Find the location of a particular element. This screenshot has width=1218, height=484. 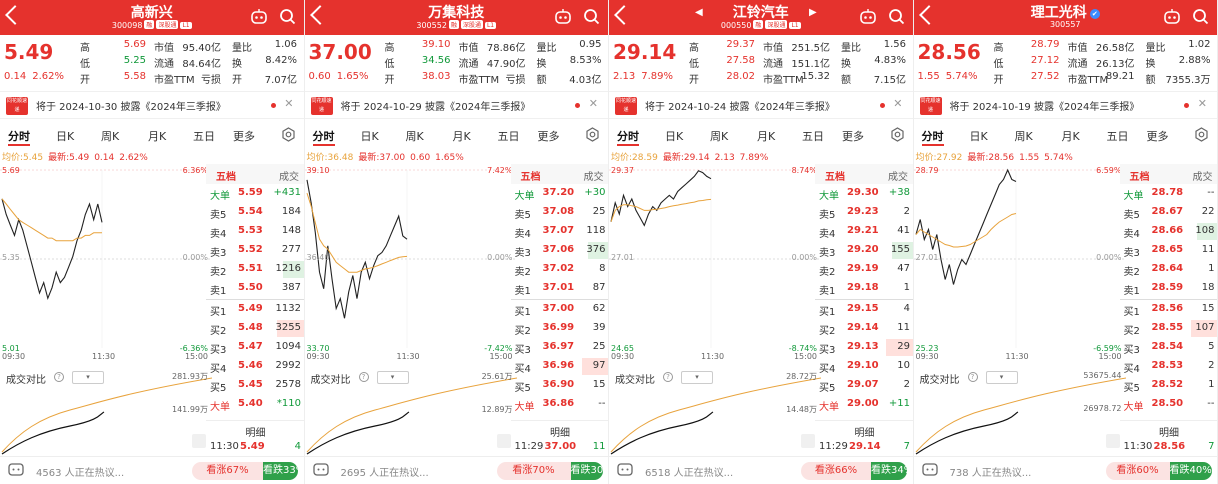

prev-stock-icon: ◀ is located at coordinates (699, 12).